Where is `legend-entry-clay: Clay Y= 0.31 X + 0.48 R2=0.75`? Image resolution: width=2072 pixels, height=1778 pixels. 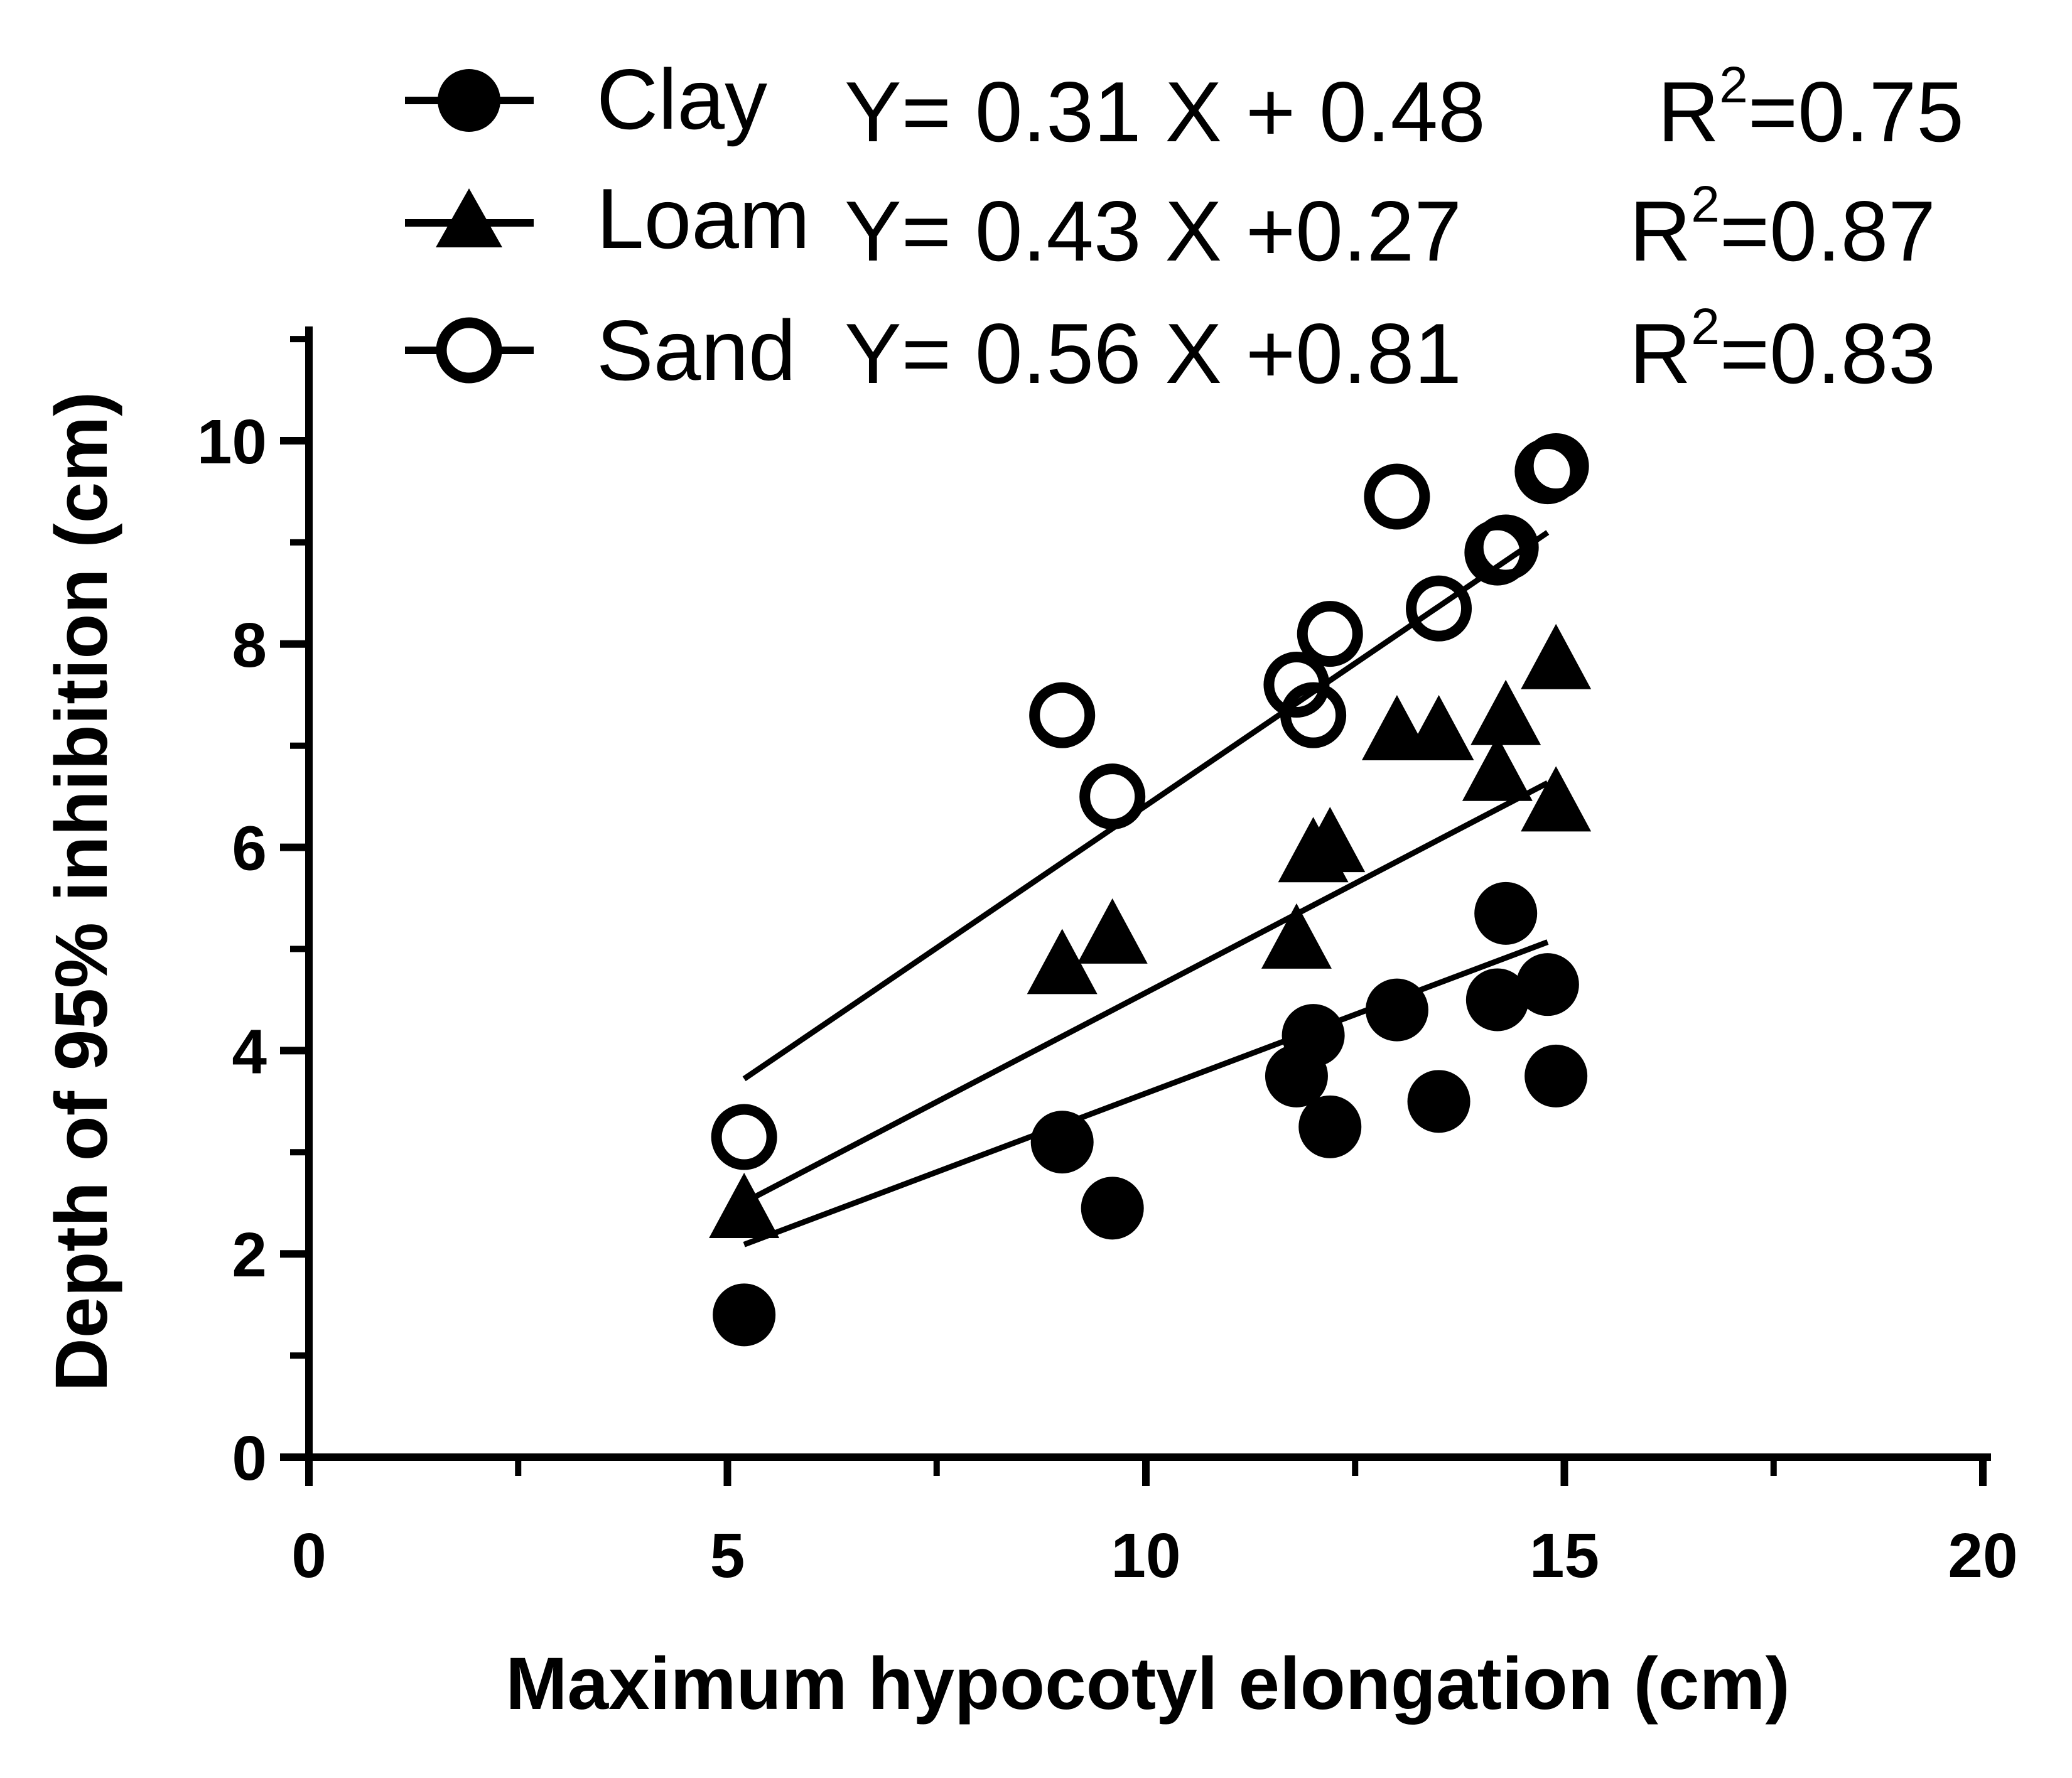 legend-entry-clay: Clay Y= 0.31 X + 0.48 R2=0.75 is located at coordinates (1185, 105).